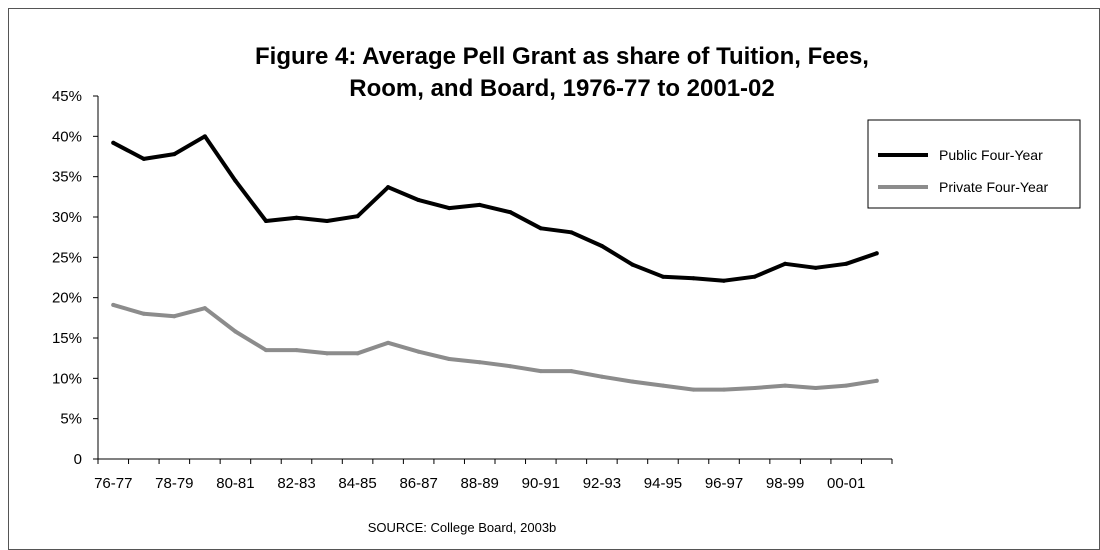  I want to click on x-tick-label: 80-81, so click(235, 483).